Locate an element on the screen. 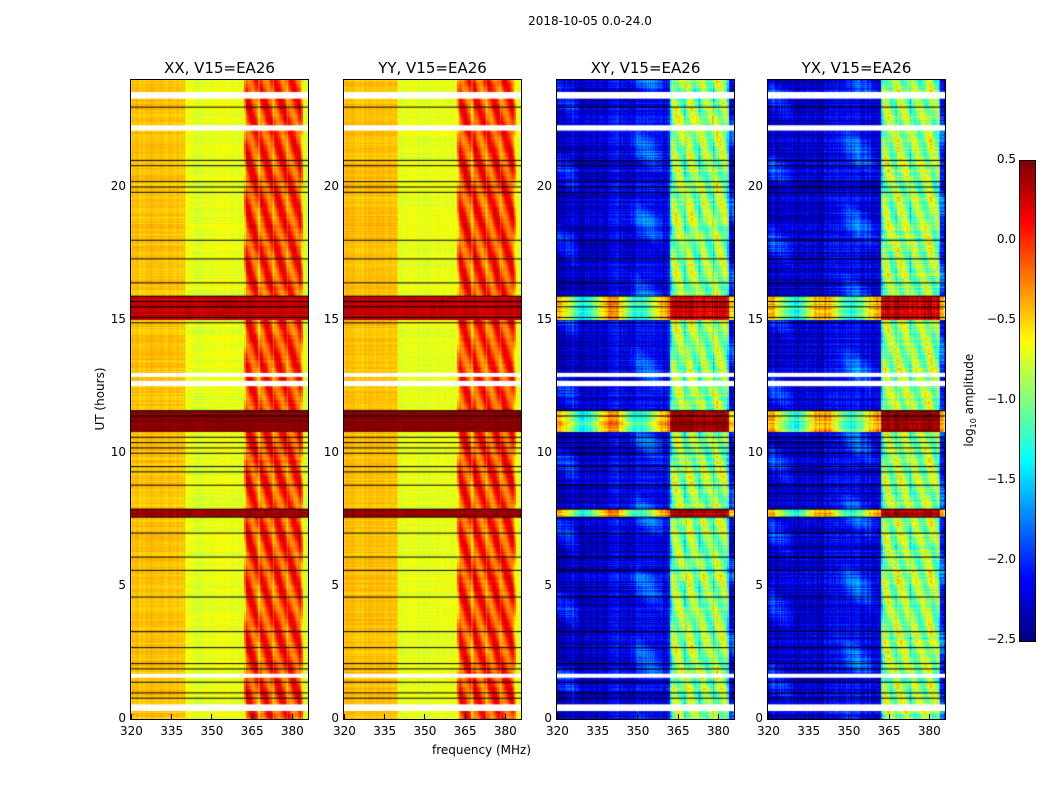 Image resolution: width=1050 pixels, height=800 pixels. y-axis-label: UT (hours) is located at coordinates (100, 399).